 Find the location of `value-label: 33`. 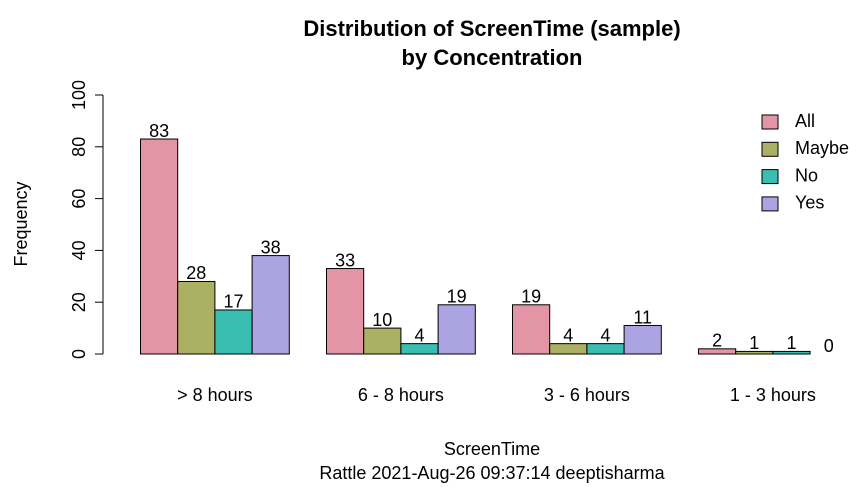

value-label: 33 is located at coordinates (345, 260).